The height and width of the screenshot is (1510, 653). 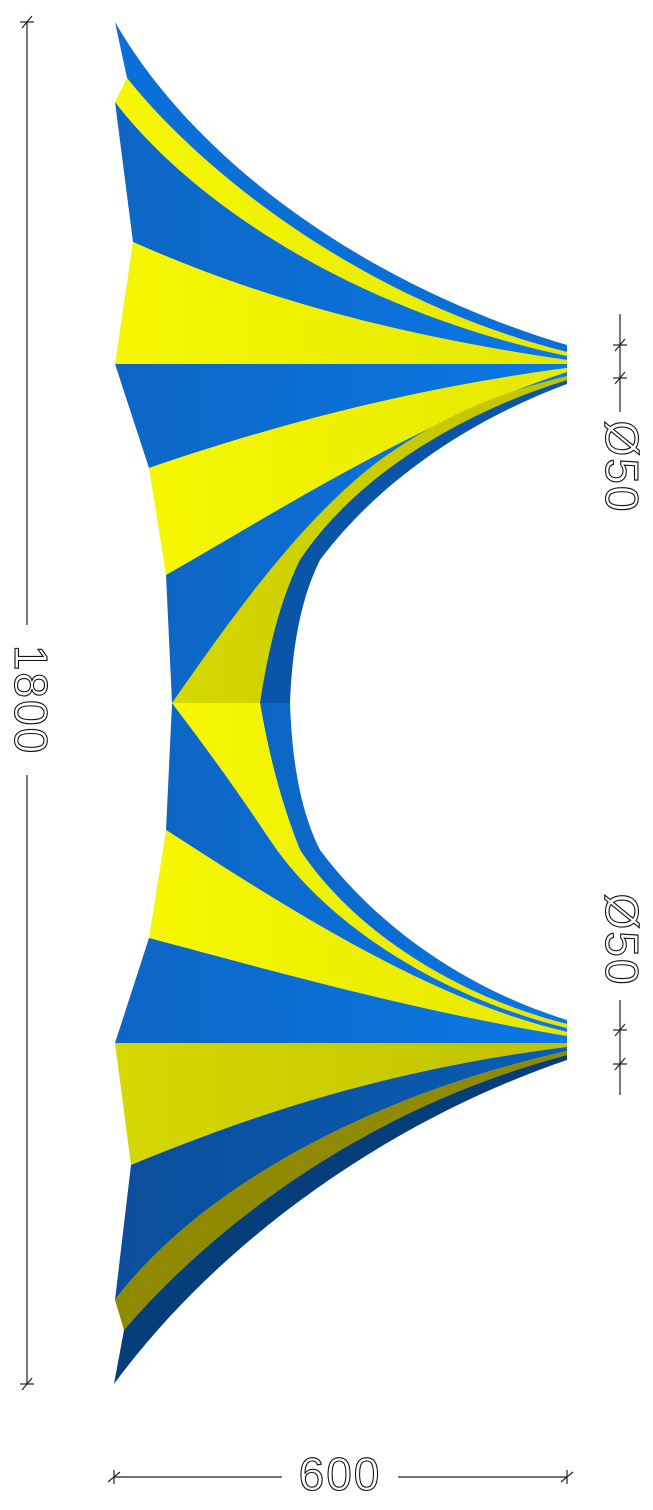 I want to click on lower-yellow-inner-fold, so click(x=369, y=865).